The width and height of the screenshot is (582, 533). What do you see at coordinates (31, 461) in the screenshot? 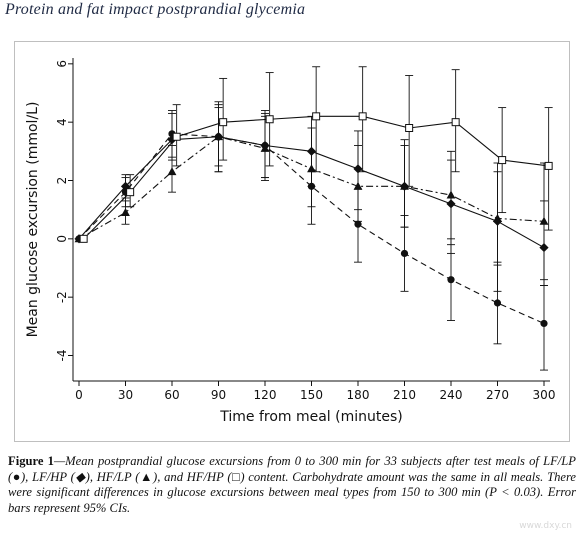
I see `figure-caption-label: Figure 1` at bounding box center [31, 461].